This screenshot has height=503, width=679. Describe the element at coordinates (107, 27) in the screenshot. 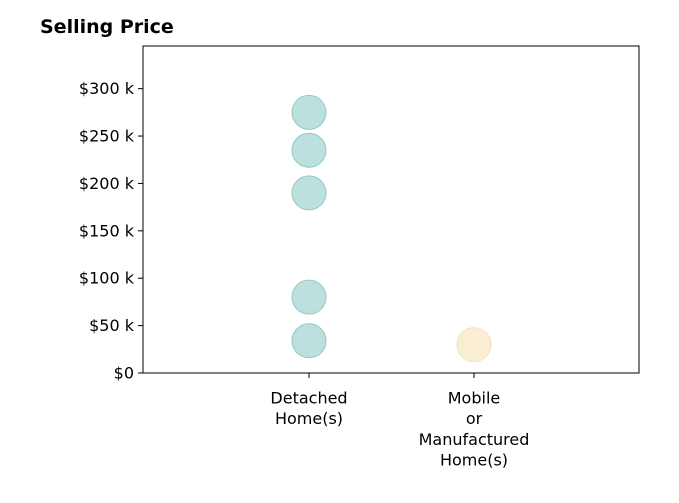

I see `chart-title: Selling Price` at that location.